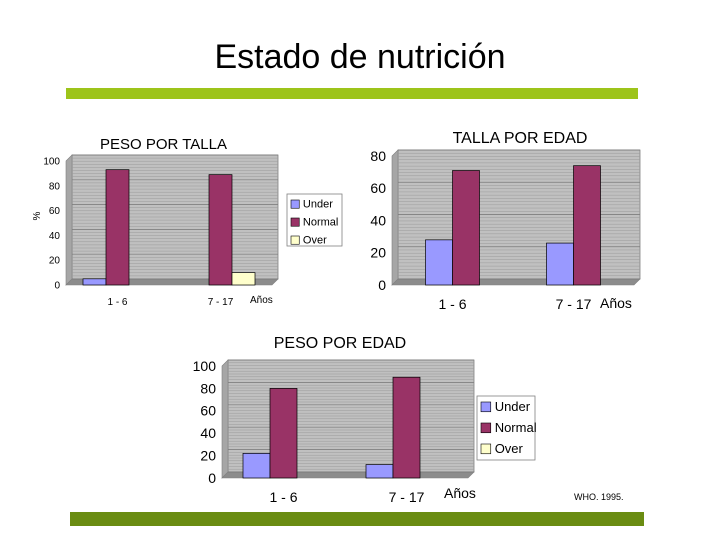 Image resolution: width=720 pixels, height=540 pixels. What do you see at coordinates (243, 279) in the screenshot?
I see `bar-over` at bounding box center [243, 279].